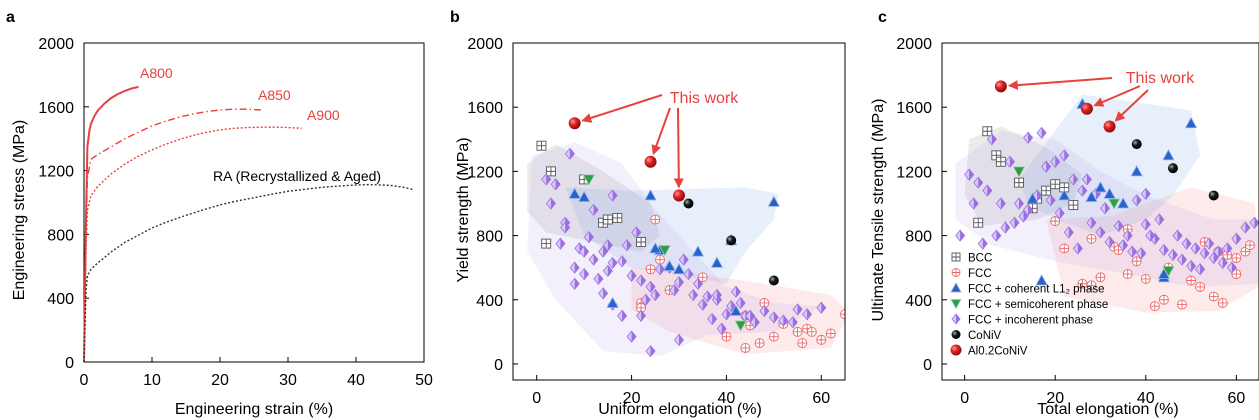 The height and width of the screenshot is (420, 1259). I want to click on panel-a-ytick-label: 1600, so click(56, 108).